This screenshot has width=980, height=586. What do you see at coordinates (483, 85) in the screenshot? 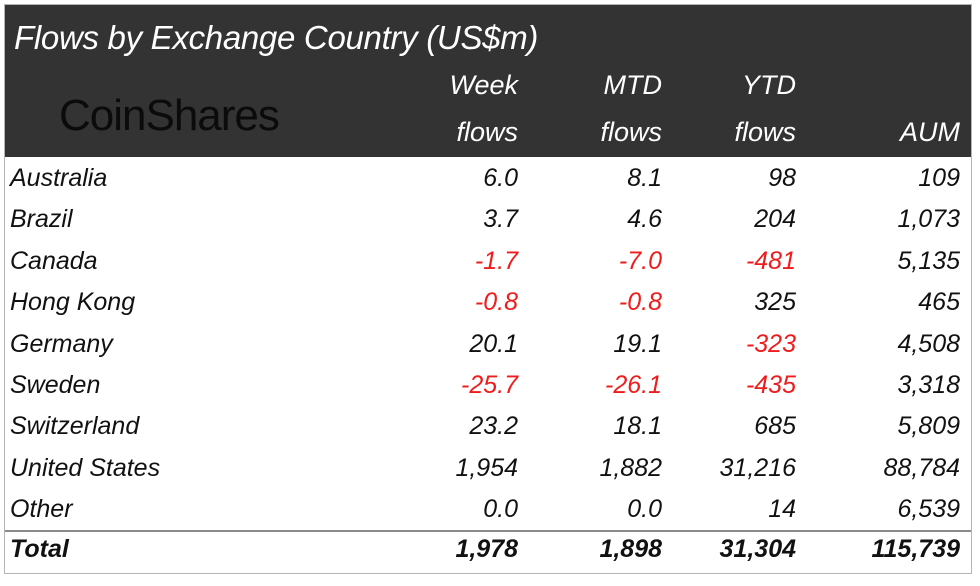
I see `column-header-line1: Week` at bounding box center [483, 85].